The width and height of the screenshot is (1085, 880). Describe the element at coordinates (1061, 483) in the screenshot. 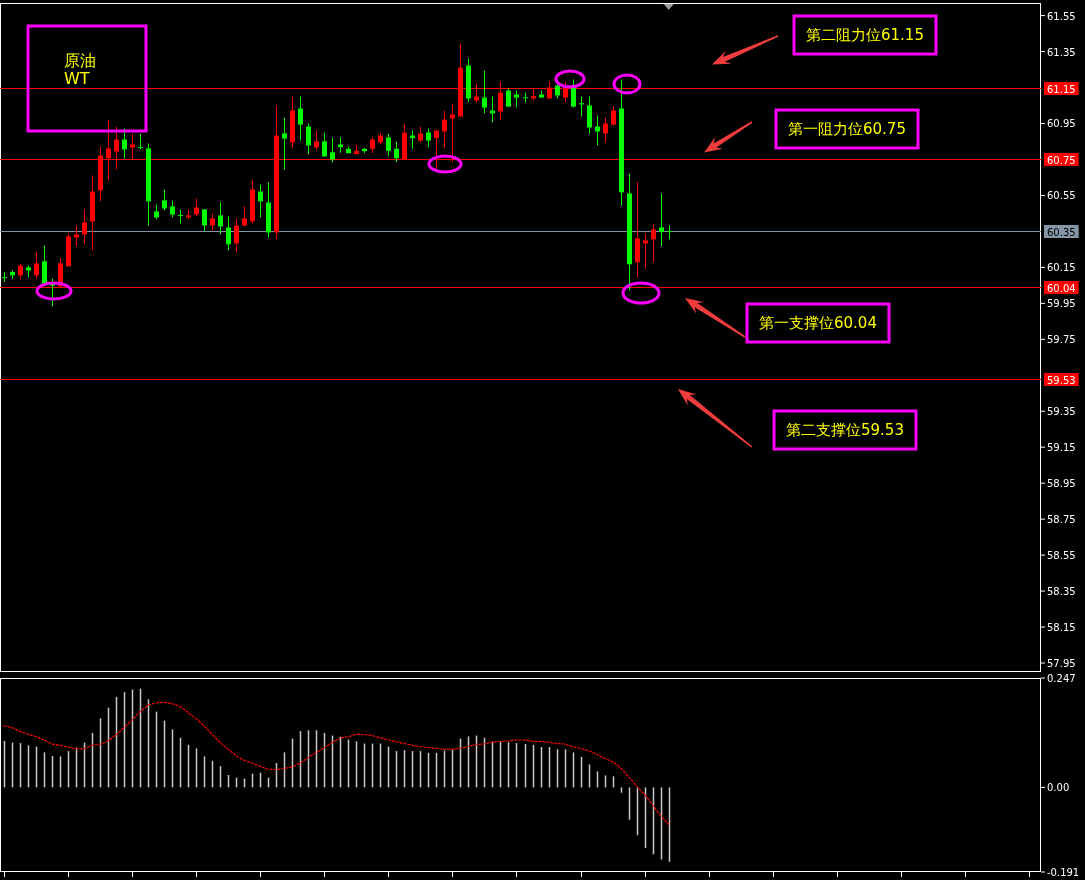

I see `y-tick-label: 58.95` at that location.